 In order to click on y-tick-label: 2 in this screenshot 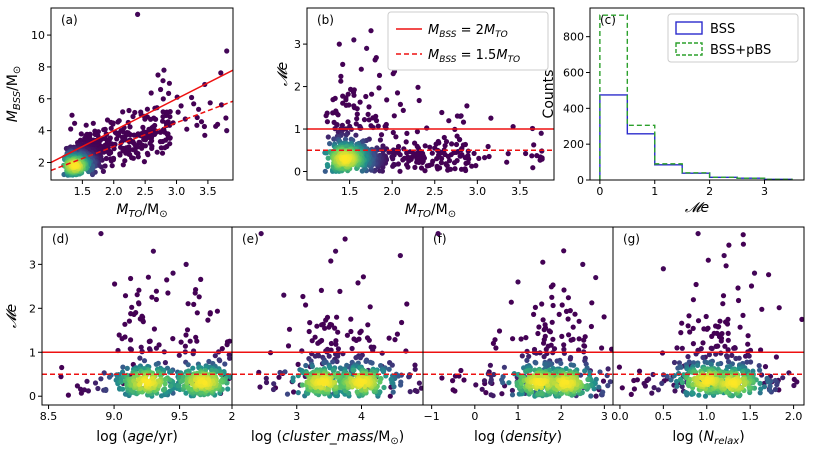, I will do `click(297, 87)`.